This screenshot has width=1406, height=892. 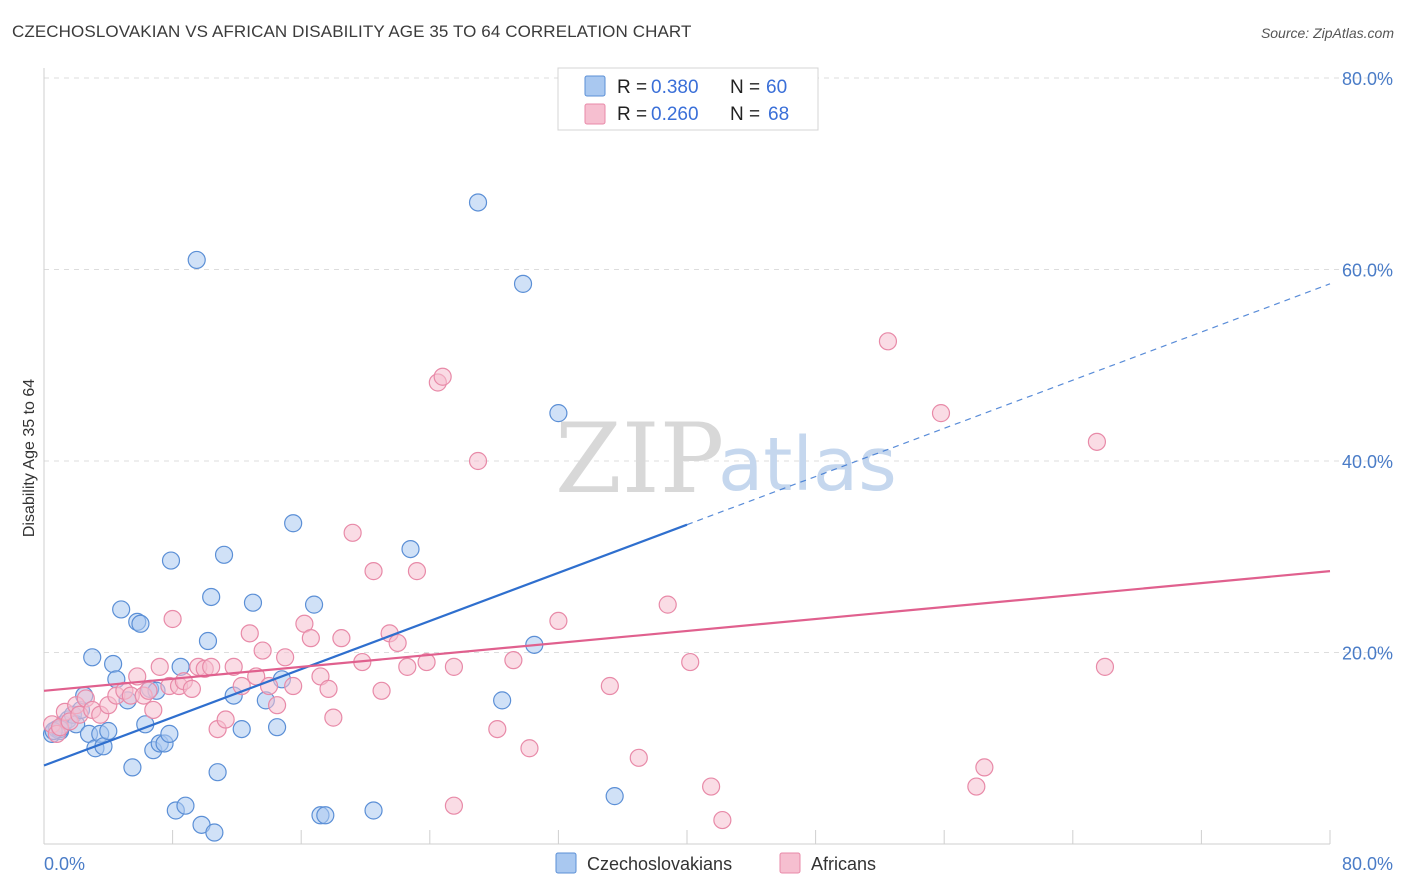 I want to click on watermark-atlas: atlas, so click(x=807, y=465).